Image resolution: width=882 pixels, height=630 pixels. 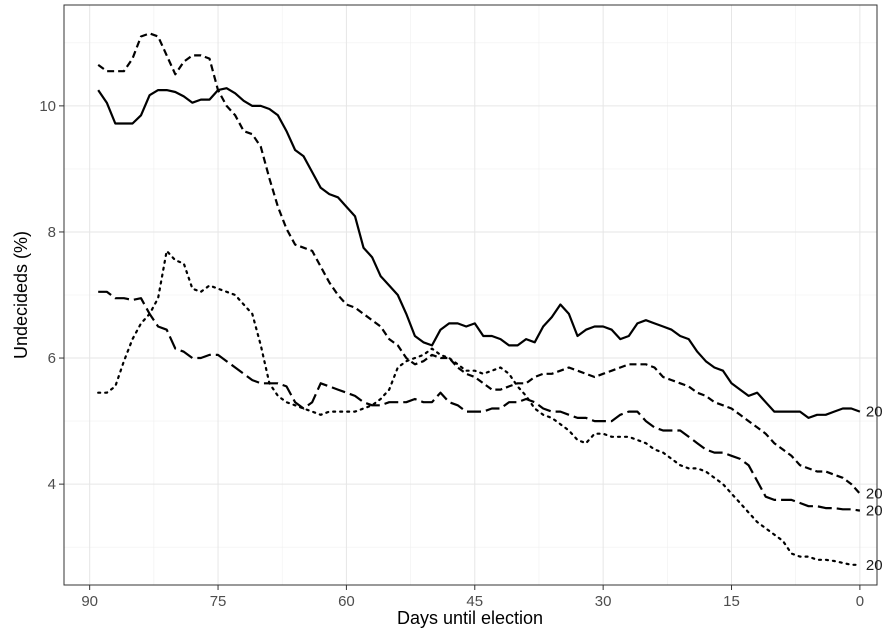 I want to click on x-axis-ticks: 90 75 60 45 30 15 0, so click(x=472, y=597).